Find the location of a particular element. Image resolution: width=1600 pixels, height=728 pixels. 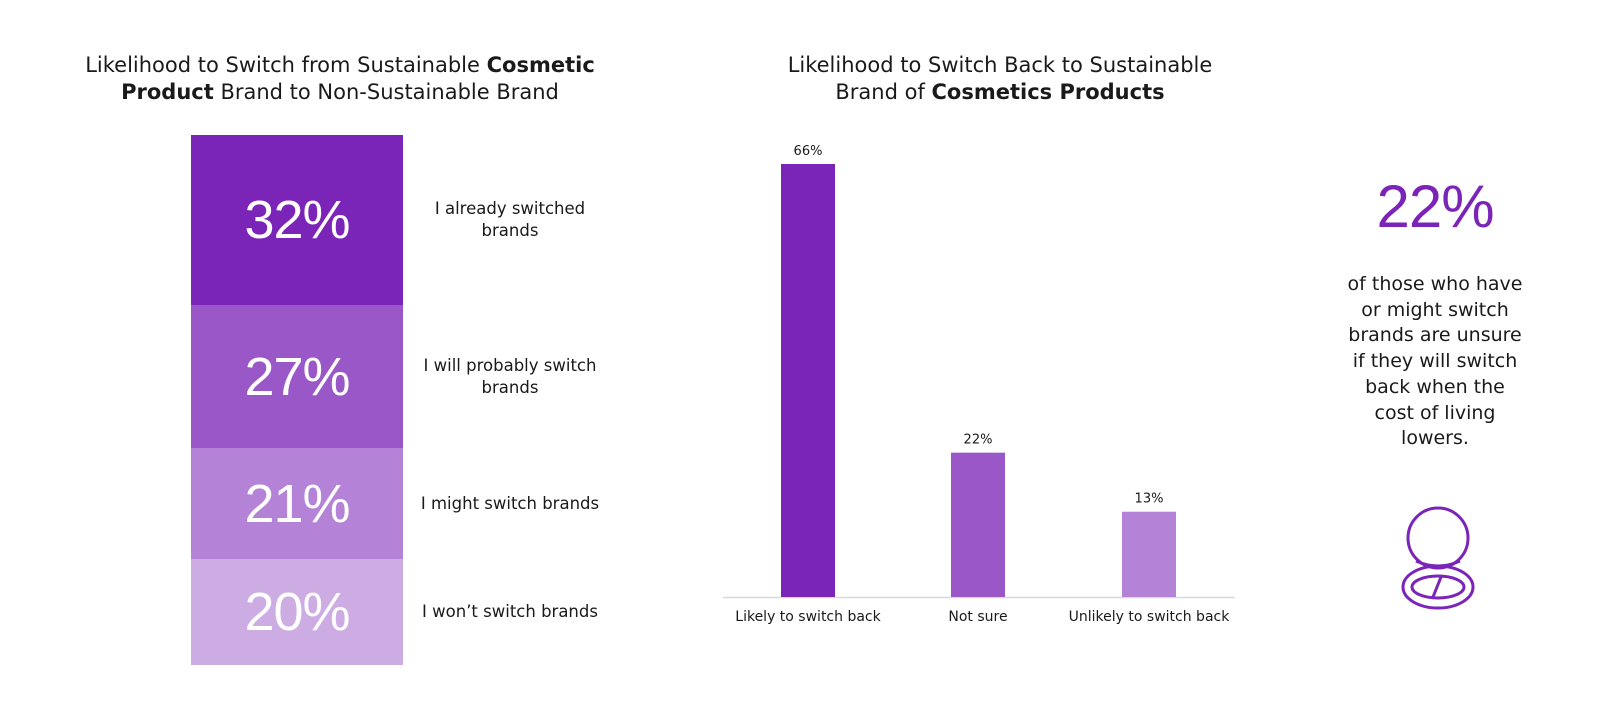

stack-segment: 20% is located at coordinates (297, 612).